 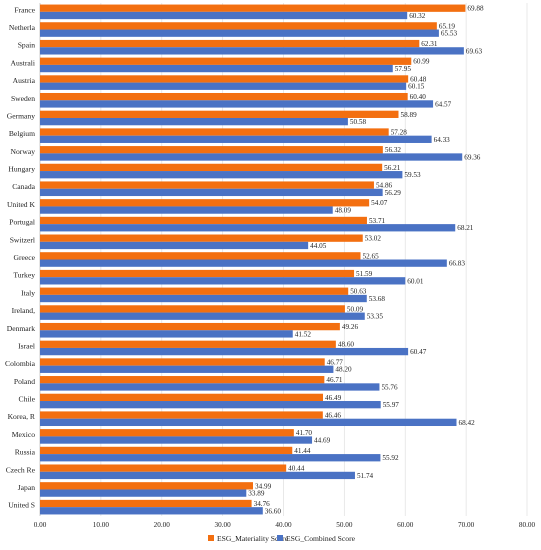 What do you see at coordinates (358, 122) in the screenshot?
I see `value-label: 50.58` at bounding box center [358, 122].